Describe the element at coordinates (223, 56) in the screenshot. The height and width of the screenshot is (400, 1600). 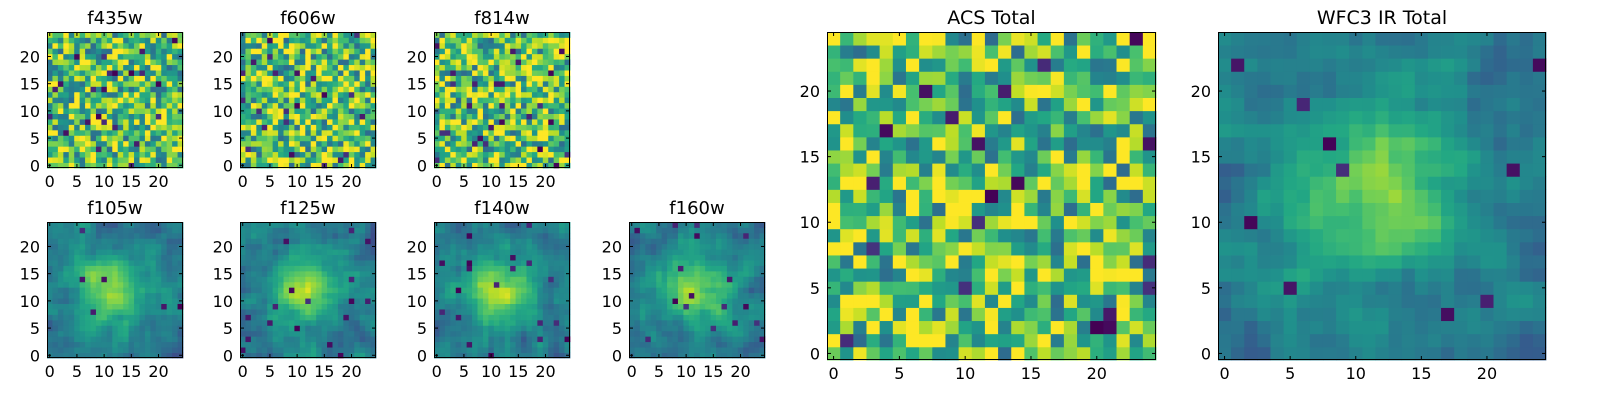
I see `y-tick-label: 20` at that location.